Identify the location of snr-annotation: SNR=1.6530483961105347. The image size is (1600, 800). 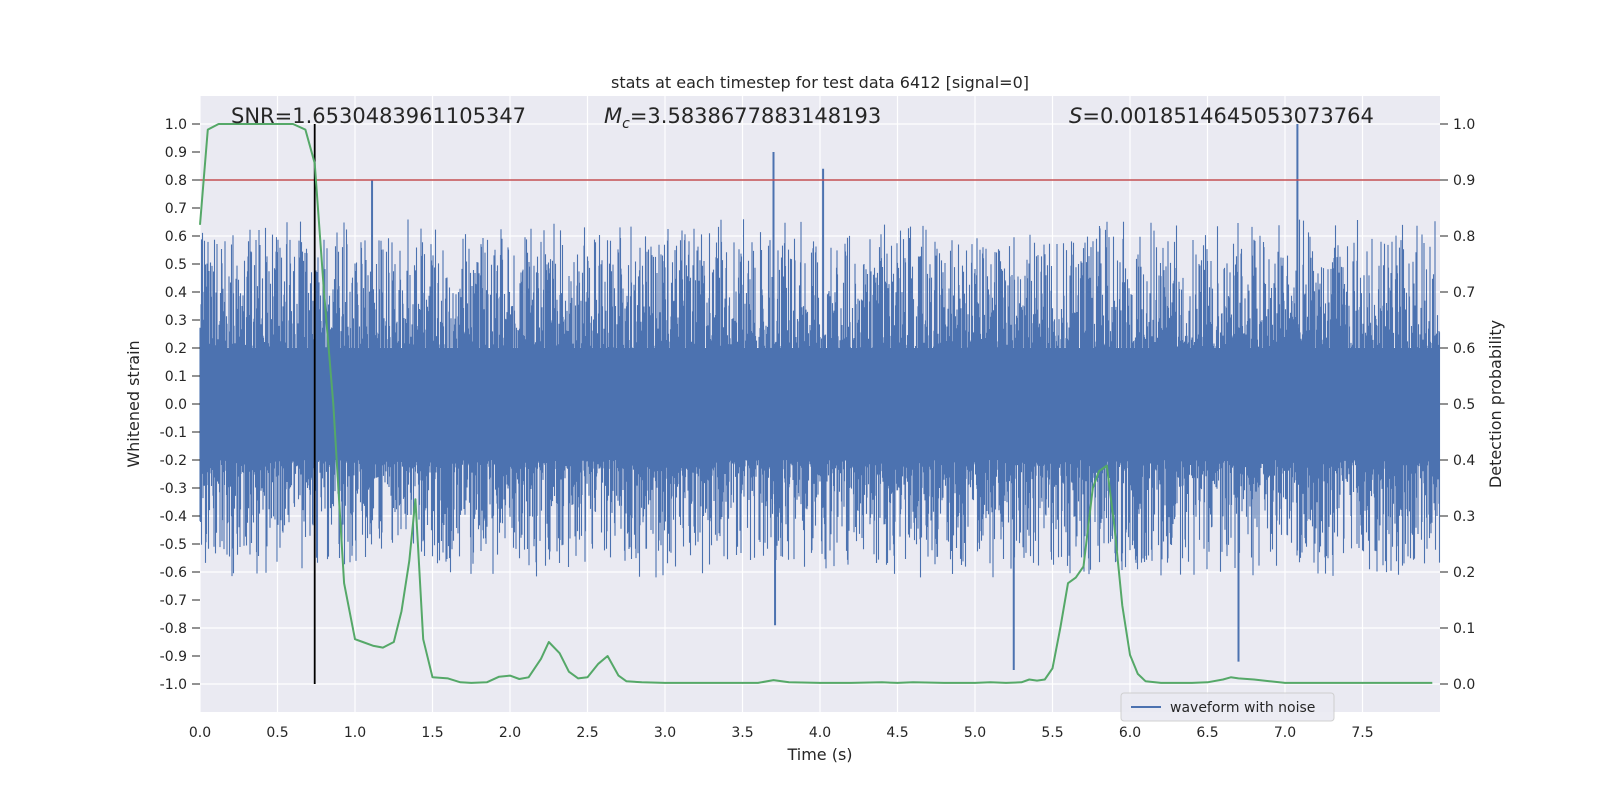
(378, 116).